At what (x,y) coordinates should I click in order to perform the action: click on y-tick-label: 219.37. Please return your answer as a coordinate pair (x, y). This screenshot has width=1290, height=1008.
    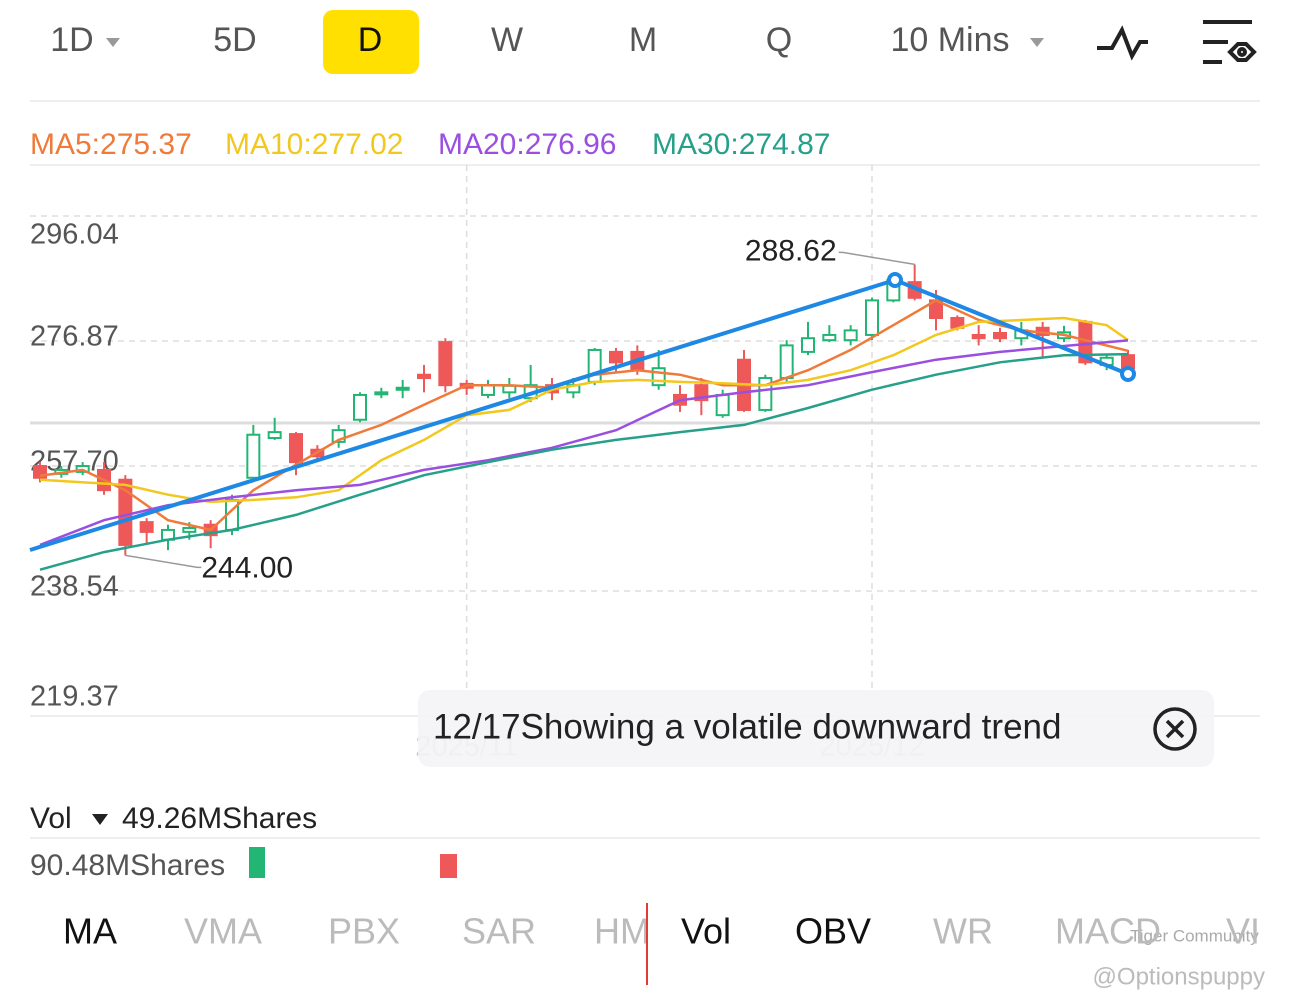
    Looking at the image, I should click on (74, 697).